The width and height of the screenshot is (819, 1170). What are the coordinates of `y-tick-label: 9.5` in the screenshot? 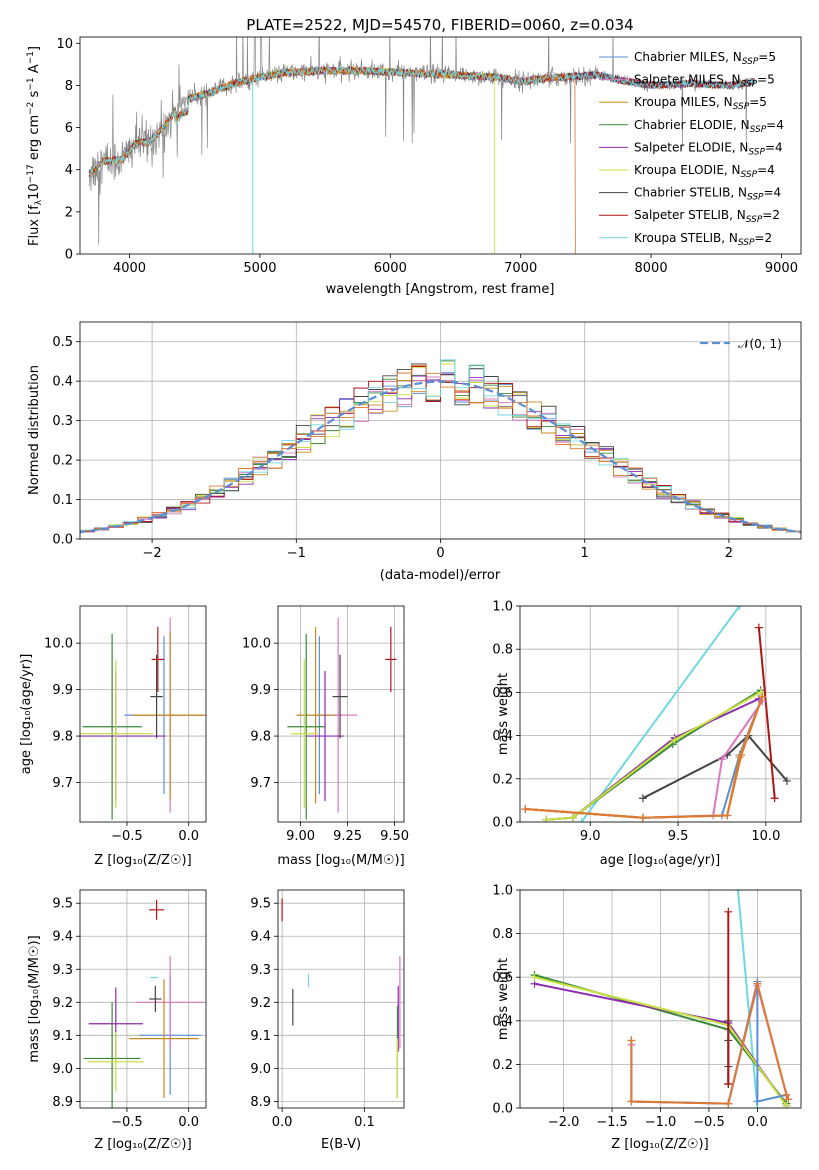 It's located at (62, 904).